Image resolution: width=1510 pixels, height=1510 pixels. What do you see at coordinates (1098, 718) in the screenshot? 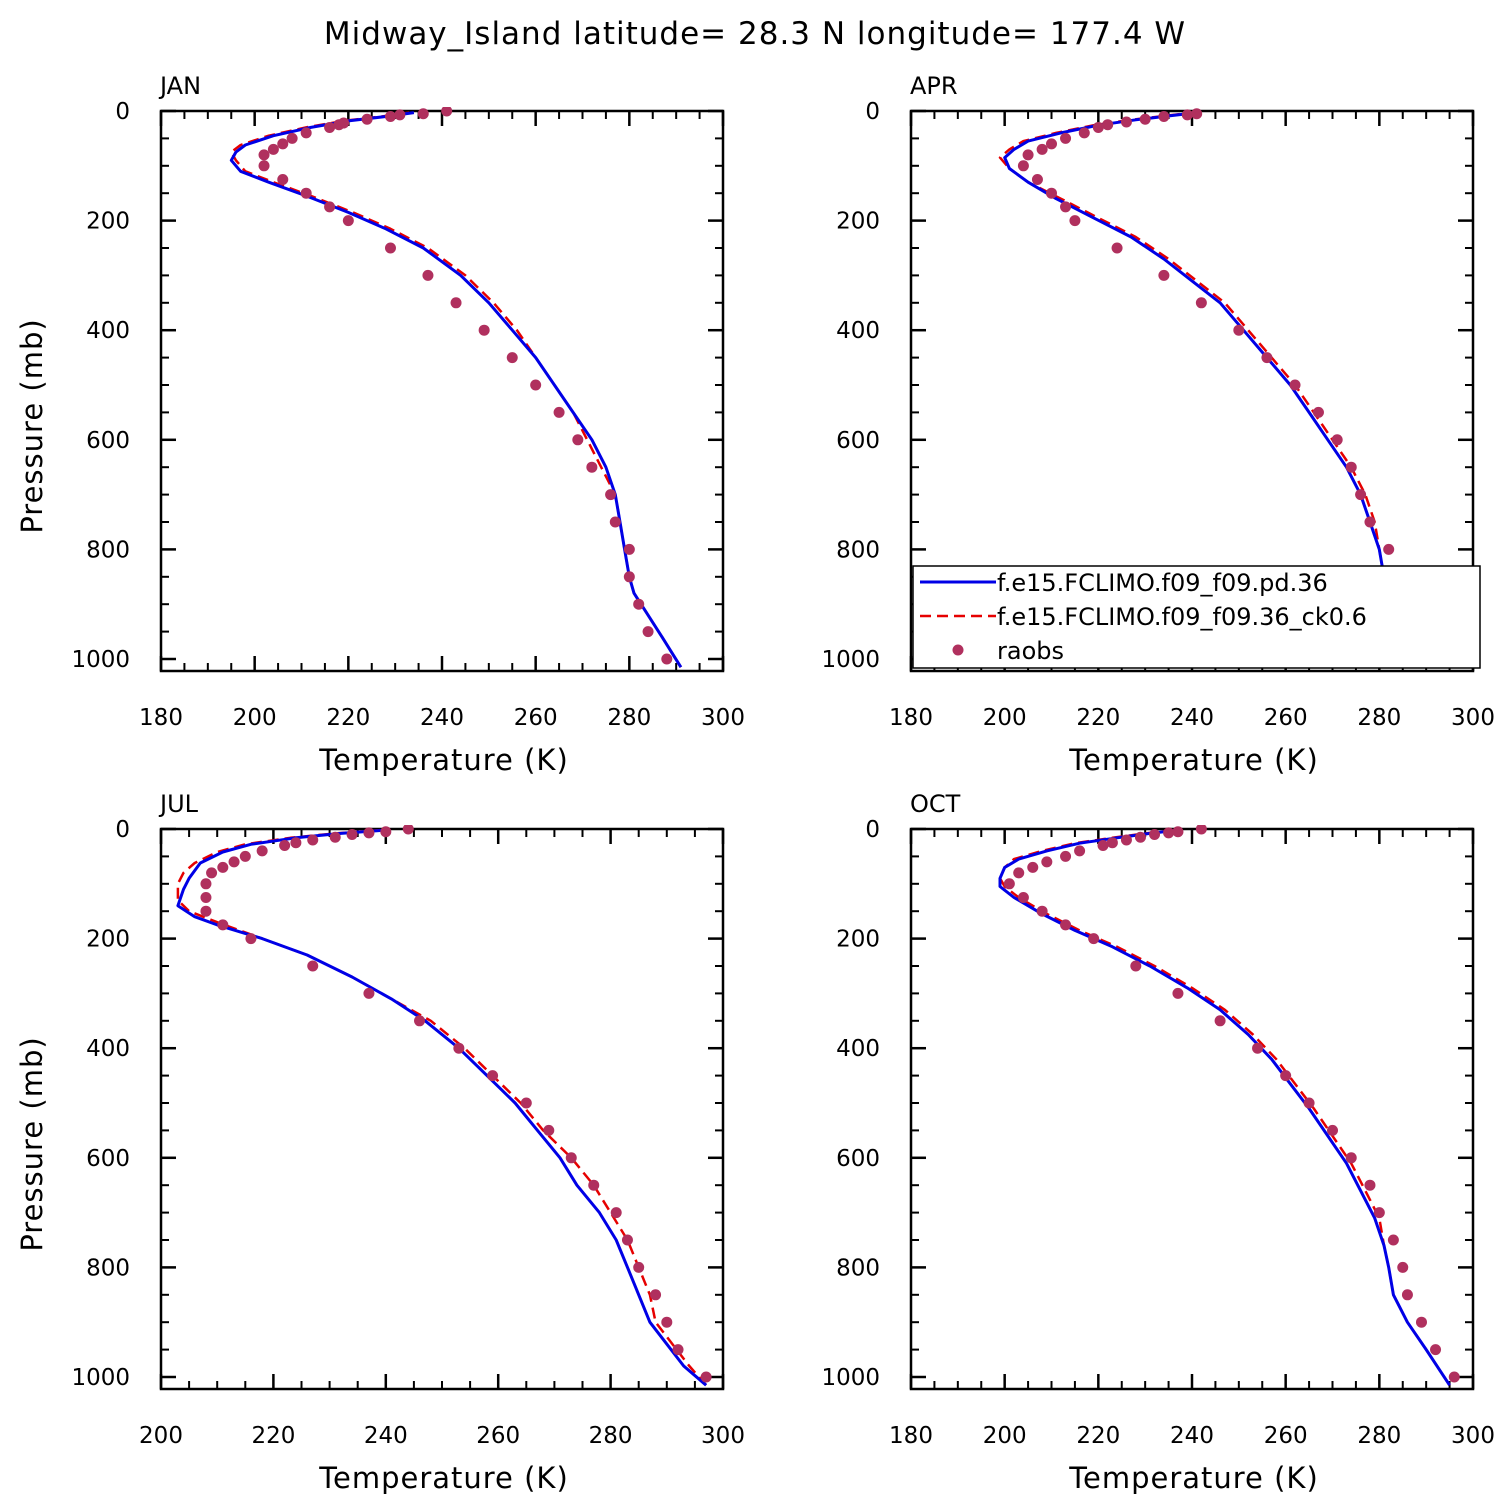
I see `x-tick-label: 220` at bounding box center [1098, 718].